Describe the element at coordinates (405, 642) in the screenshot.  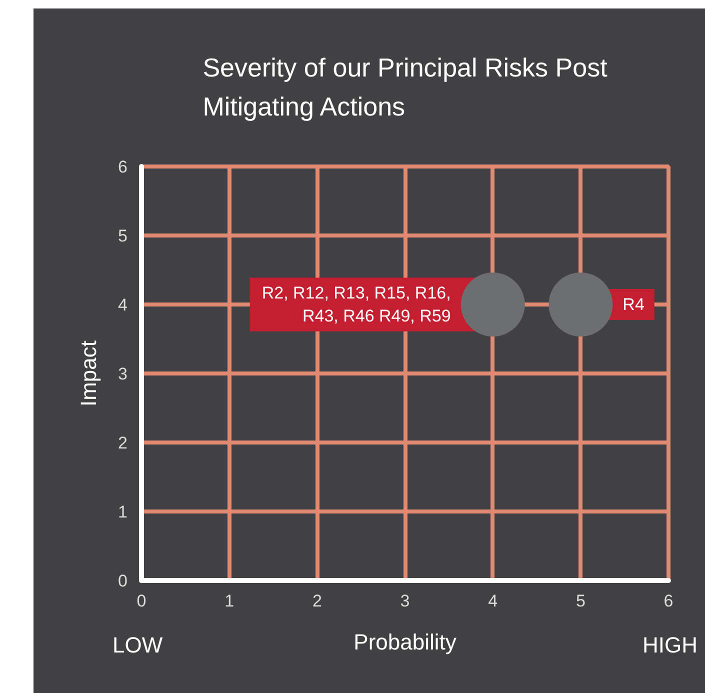
I see `x-axis-title: Probability` at that location.